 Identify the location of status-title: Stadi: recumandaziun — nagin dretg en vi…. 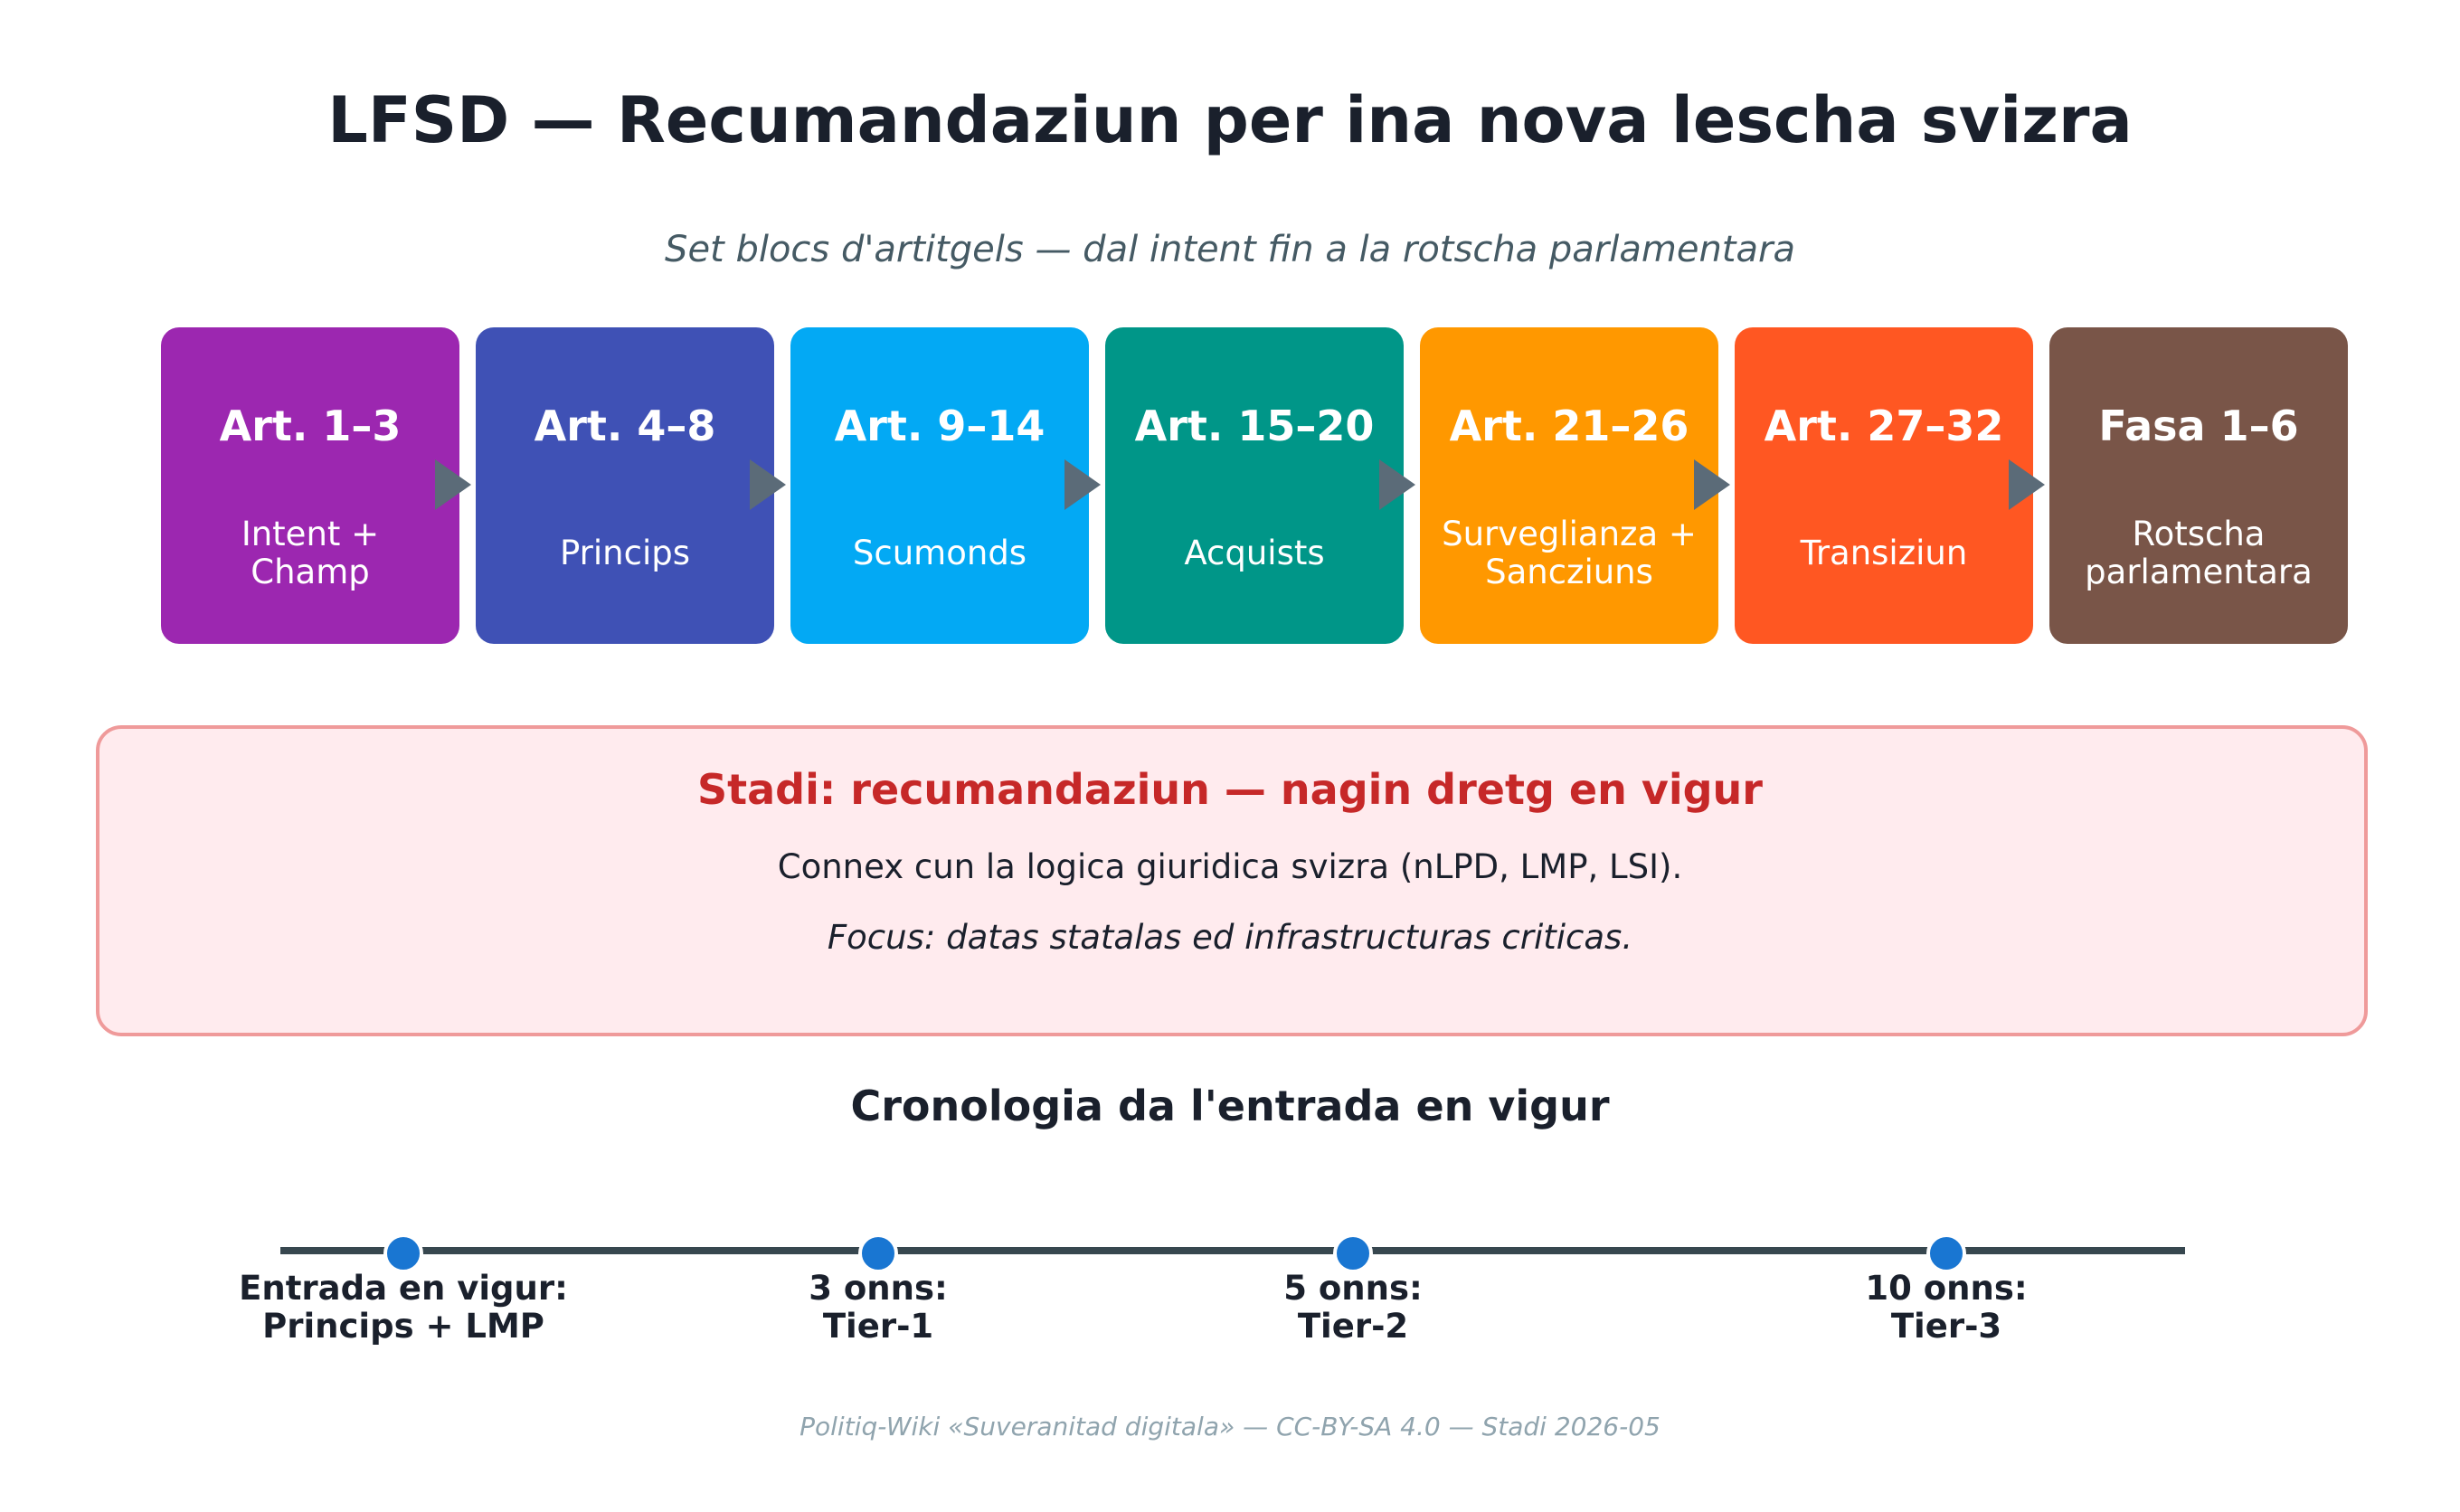
(1230, 789).